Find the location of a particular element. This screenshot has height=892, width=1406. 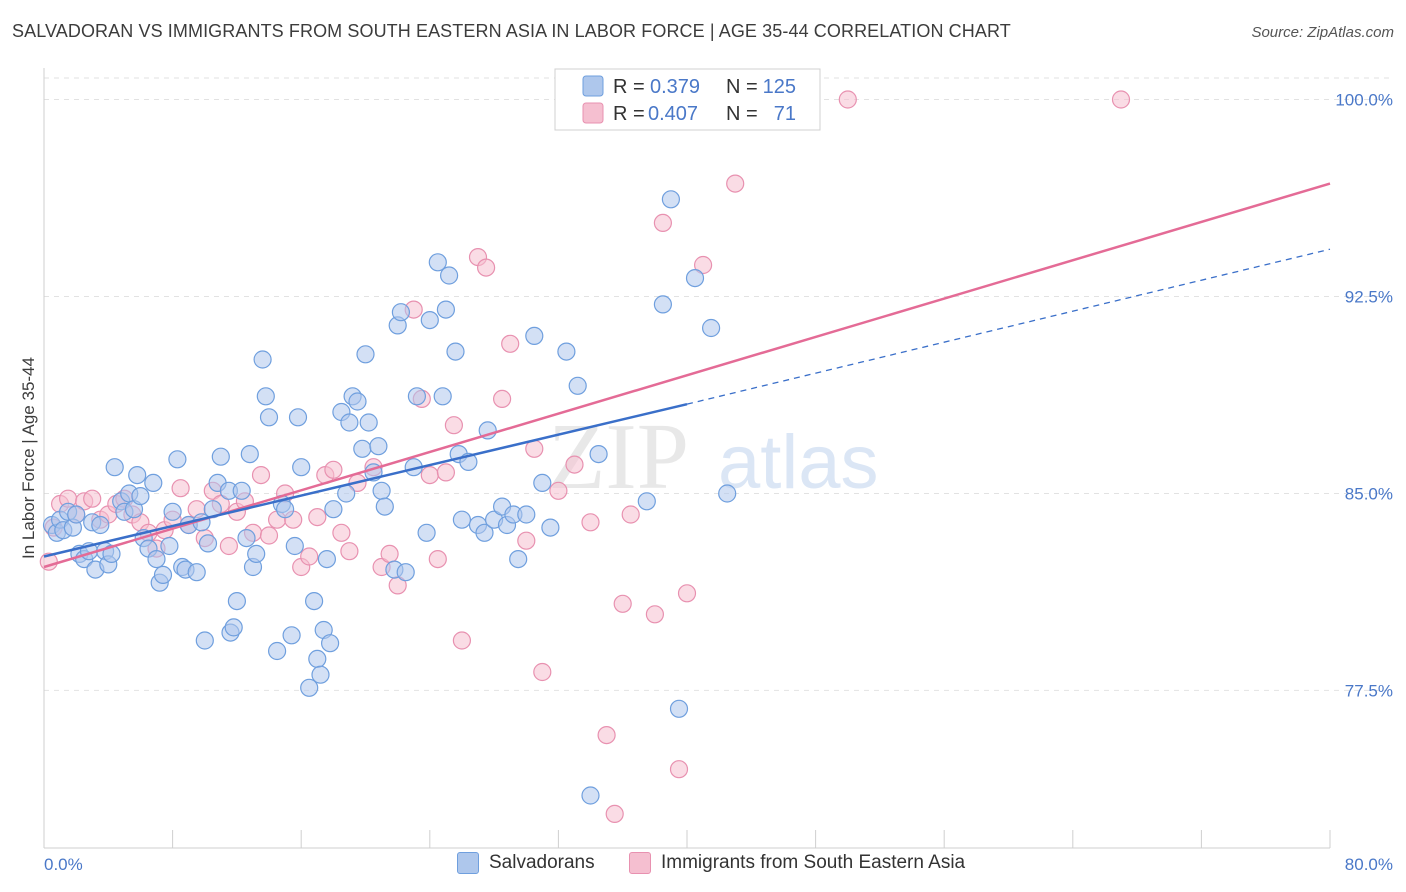

y-tick-label-3: 100.0% is located at coordinates (1364, 100).